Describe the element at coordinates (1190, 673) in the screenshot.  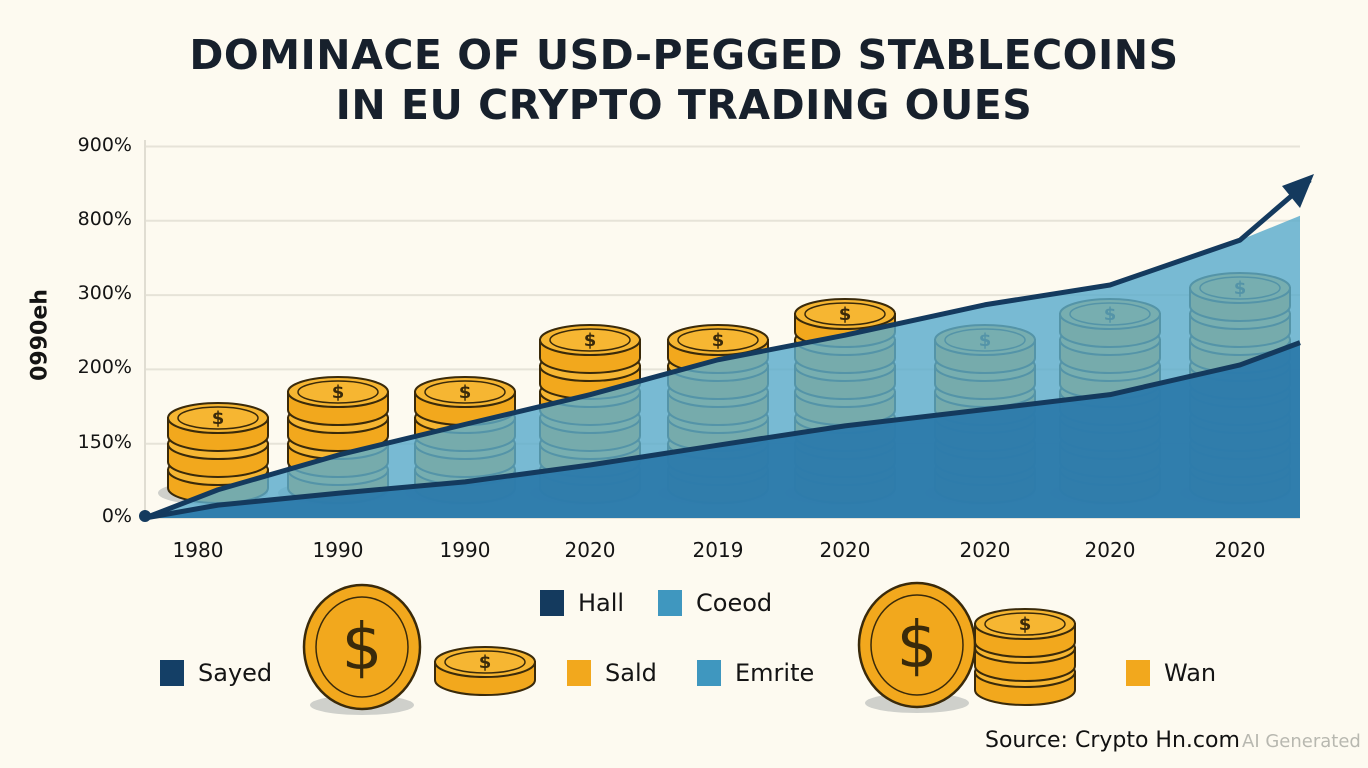
I see `legend-label: Wan` at that location.